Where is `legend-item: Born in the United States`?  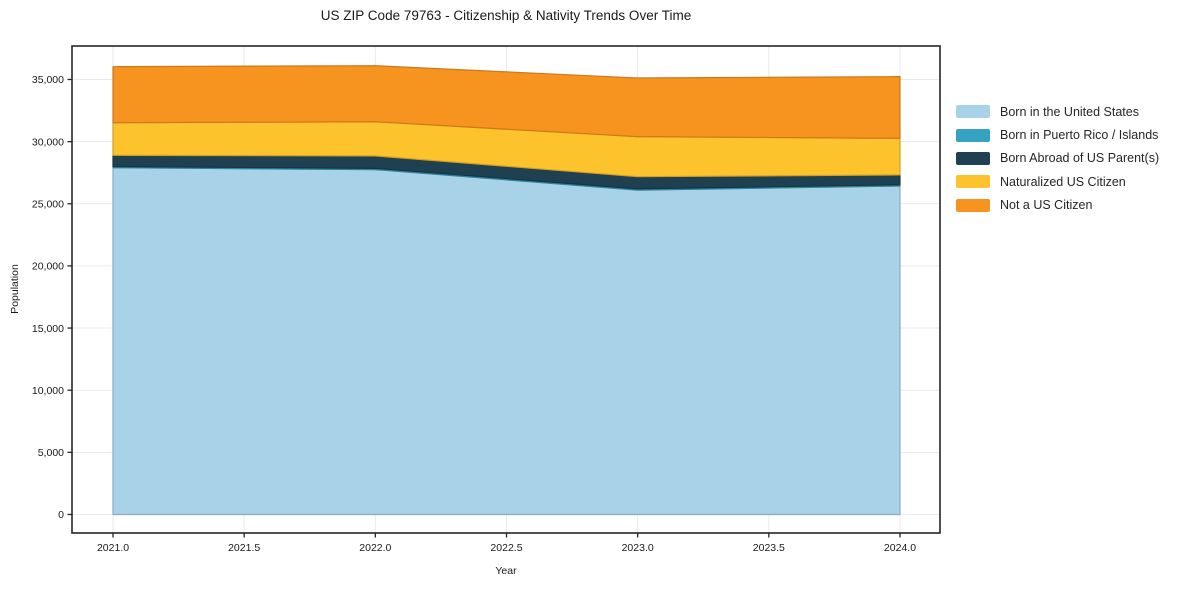 legend-item: Born in the United States is located at coordinates (1057, 111).